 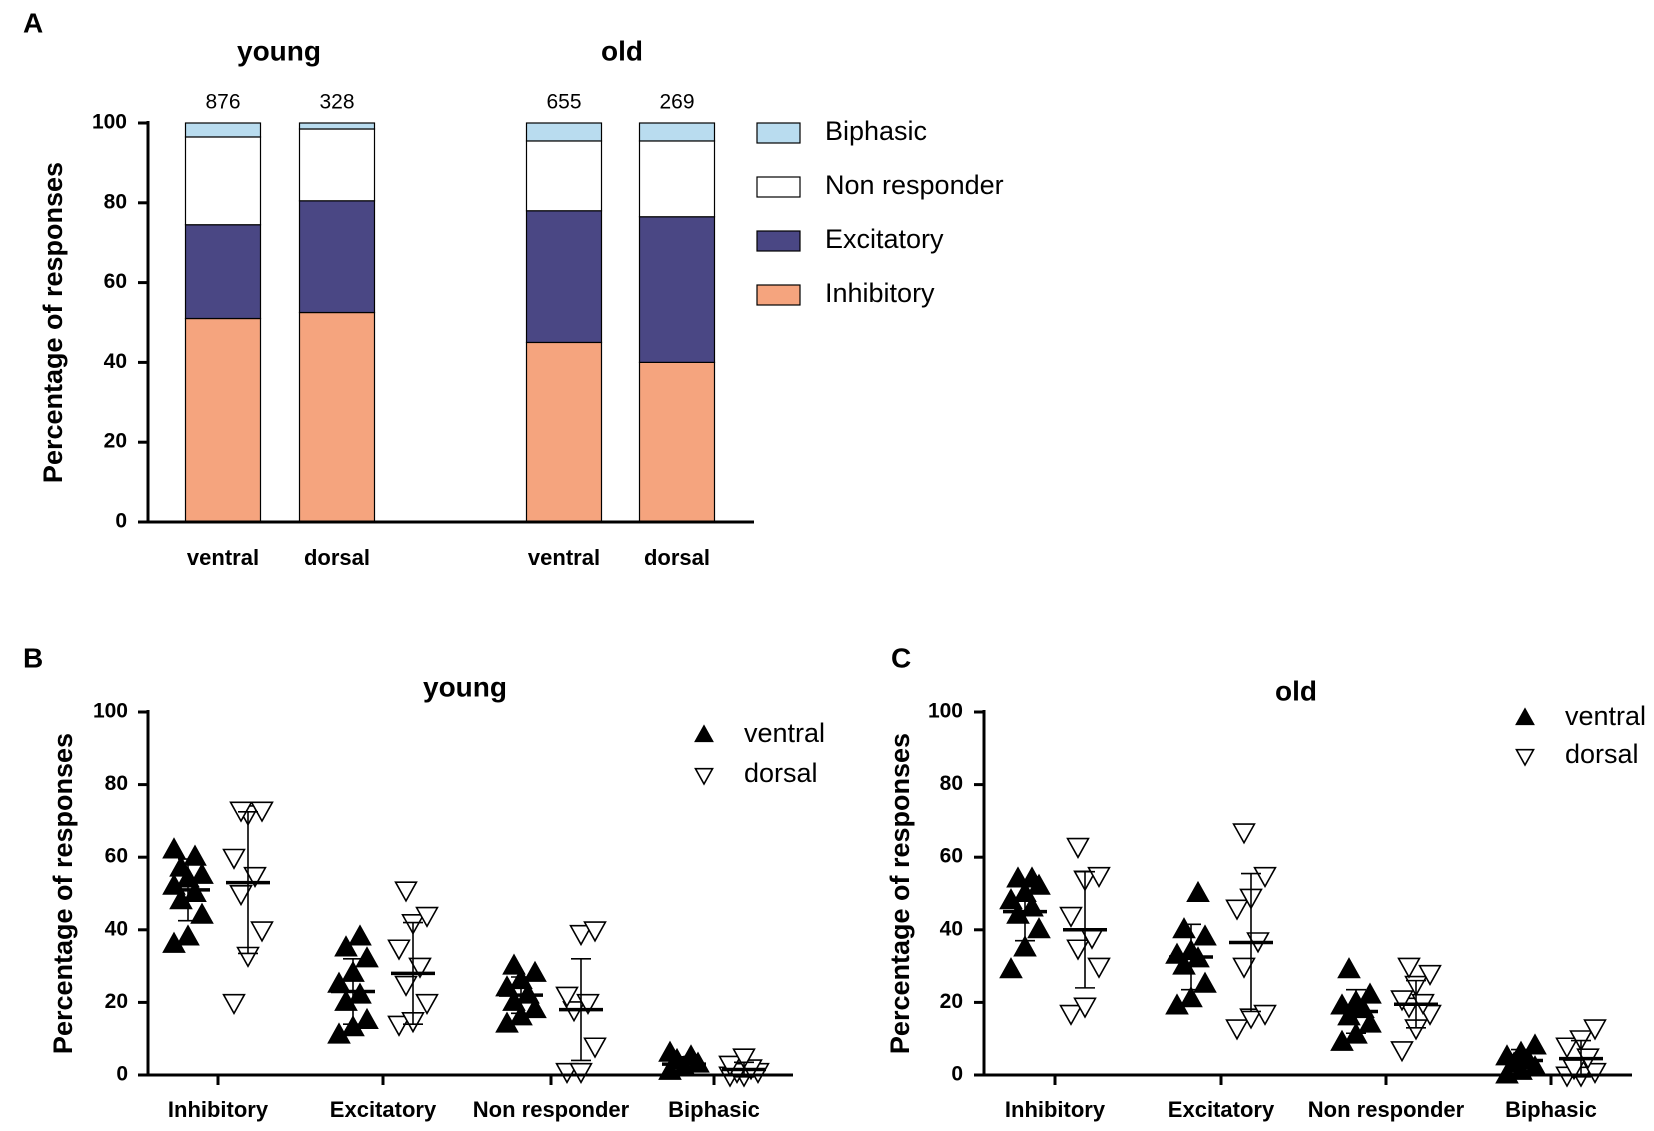 I want to click on count-label: 655, so click(x=563, y=102).